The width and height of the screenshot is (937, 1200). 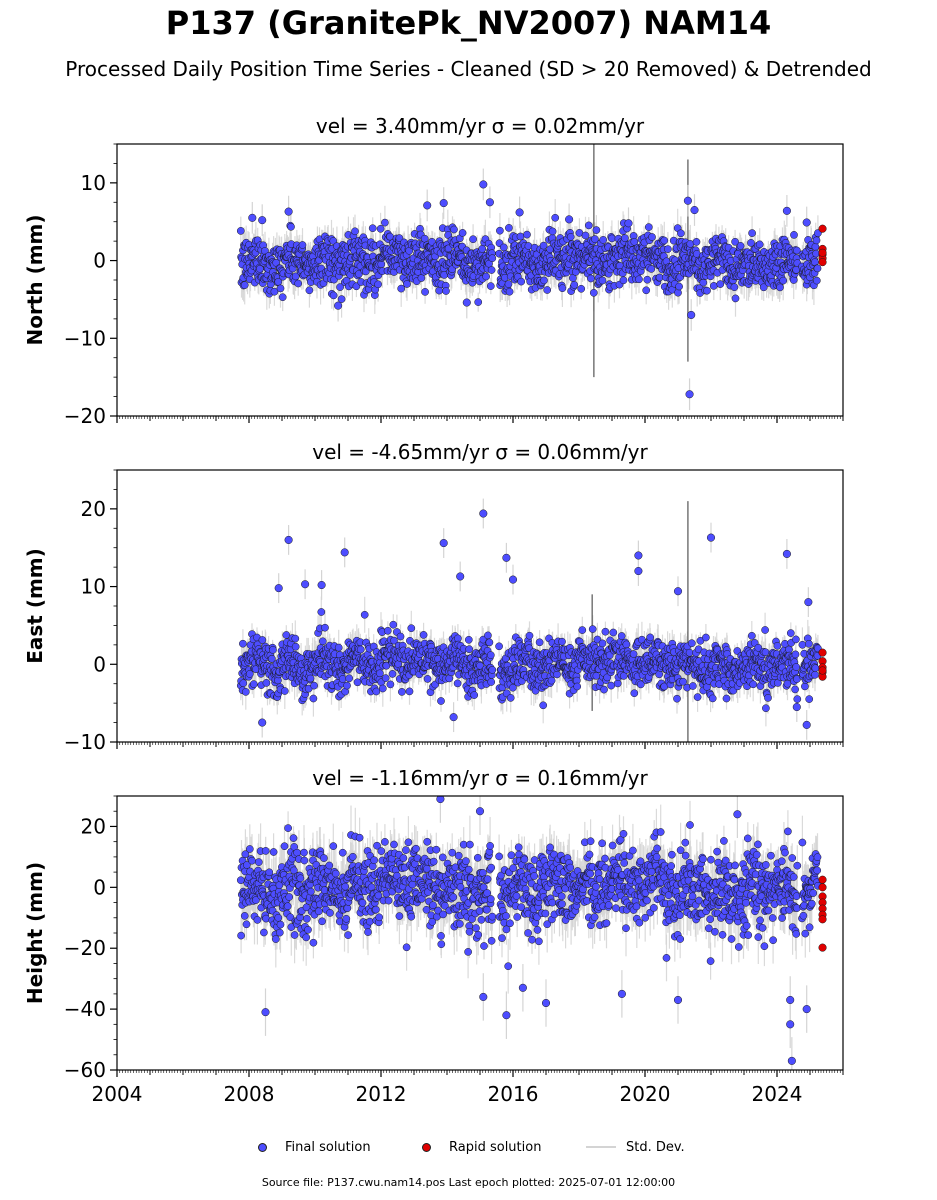 What do you see at coordinates (529, 289) in the screenshot?
I see `final-solution-points` at bounding box center [529, 289].